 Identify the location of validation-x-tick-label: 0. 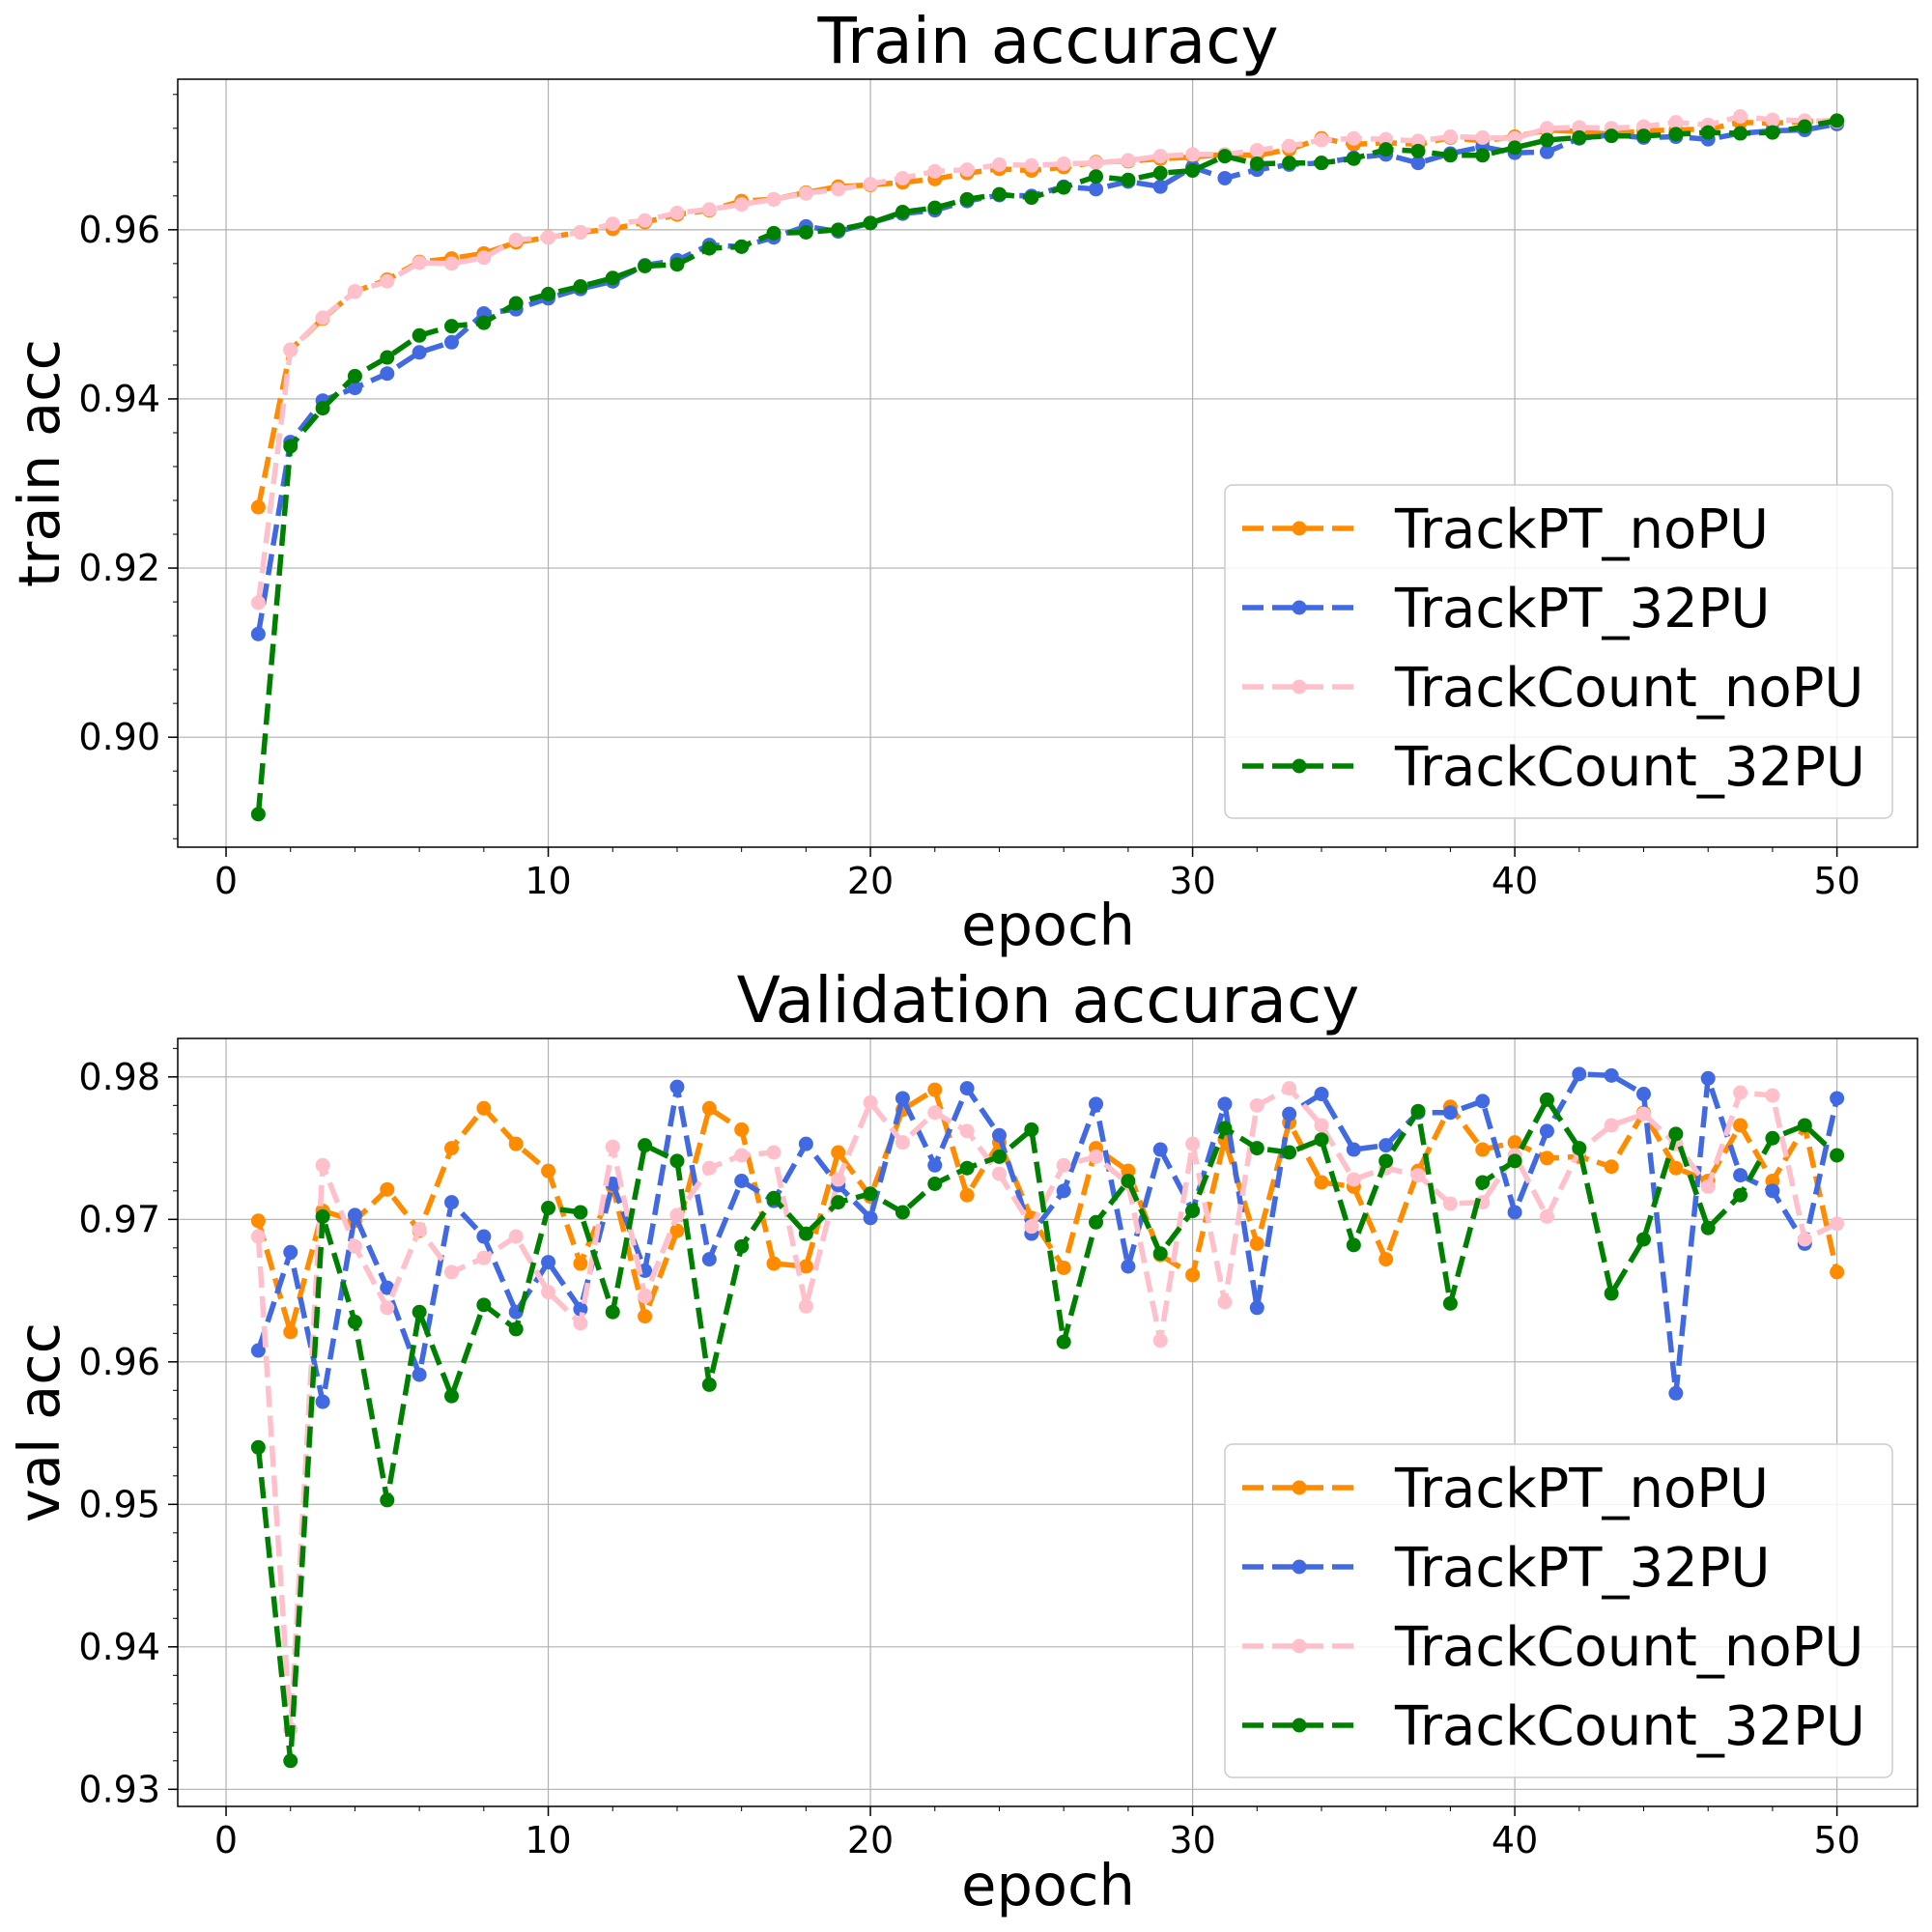
(226, 1840).